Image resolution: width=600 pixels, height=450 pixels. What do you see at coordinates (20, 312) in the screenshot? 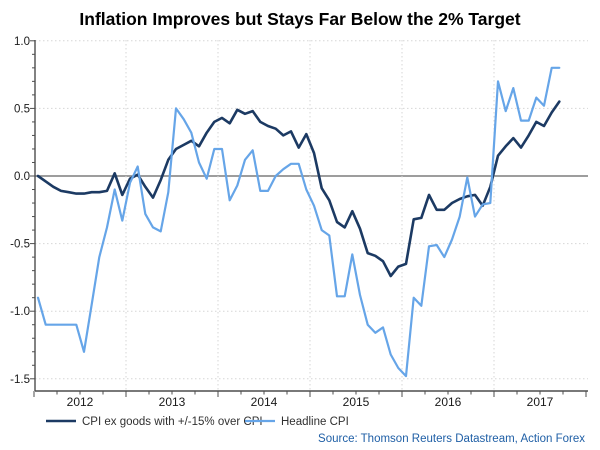
I see `y-tick-label--1: -1.0` at bounding box center [20, 312].